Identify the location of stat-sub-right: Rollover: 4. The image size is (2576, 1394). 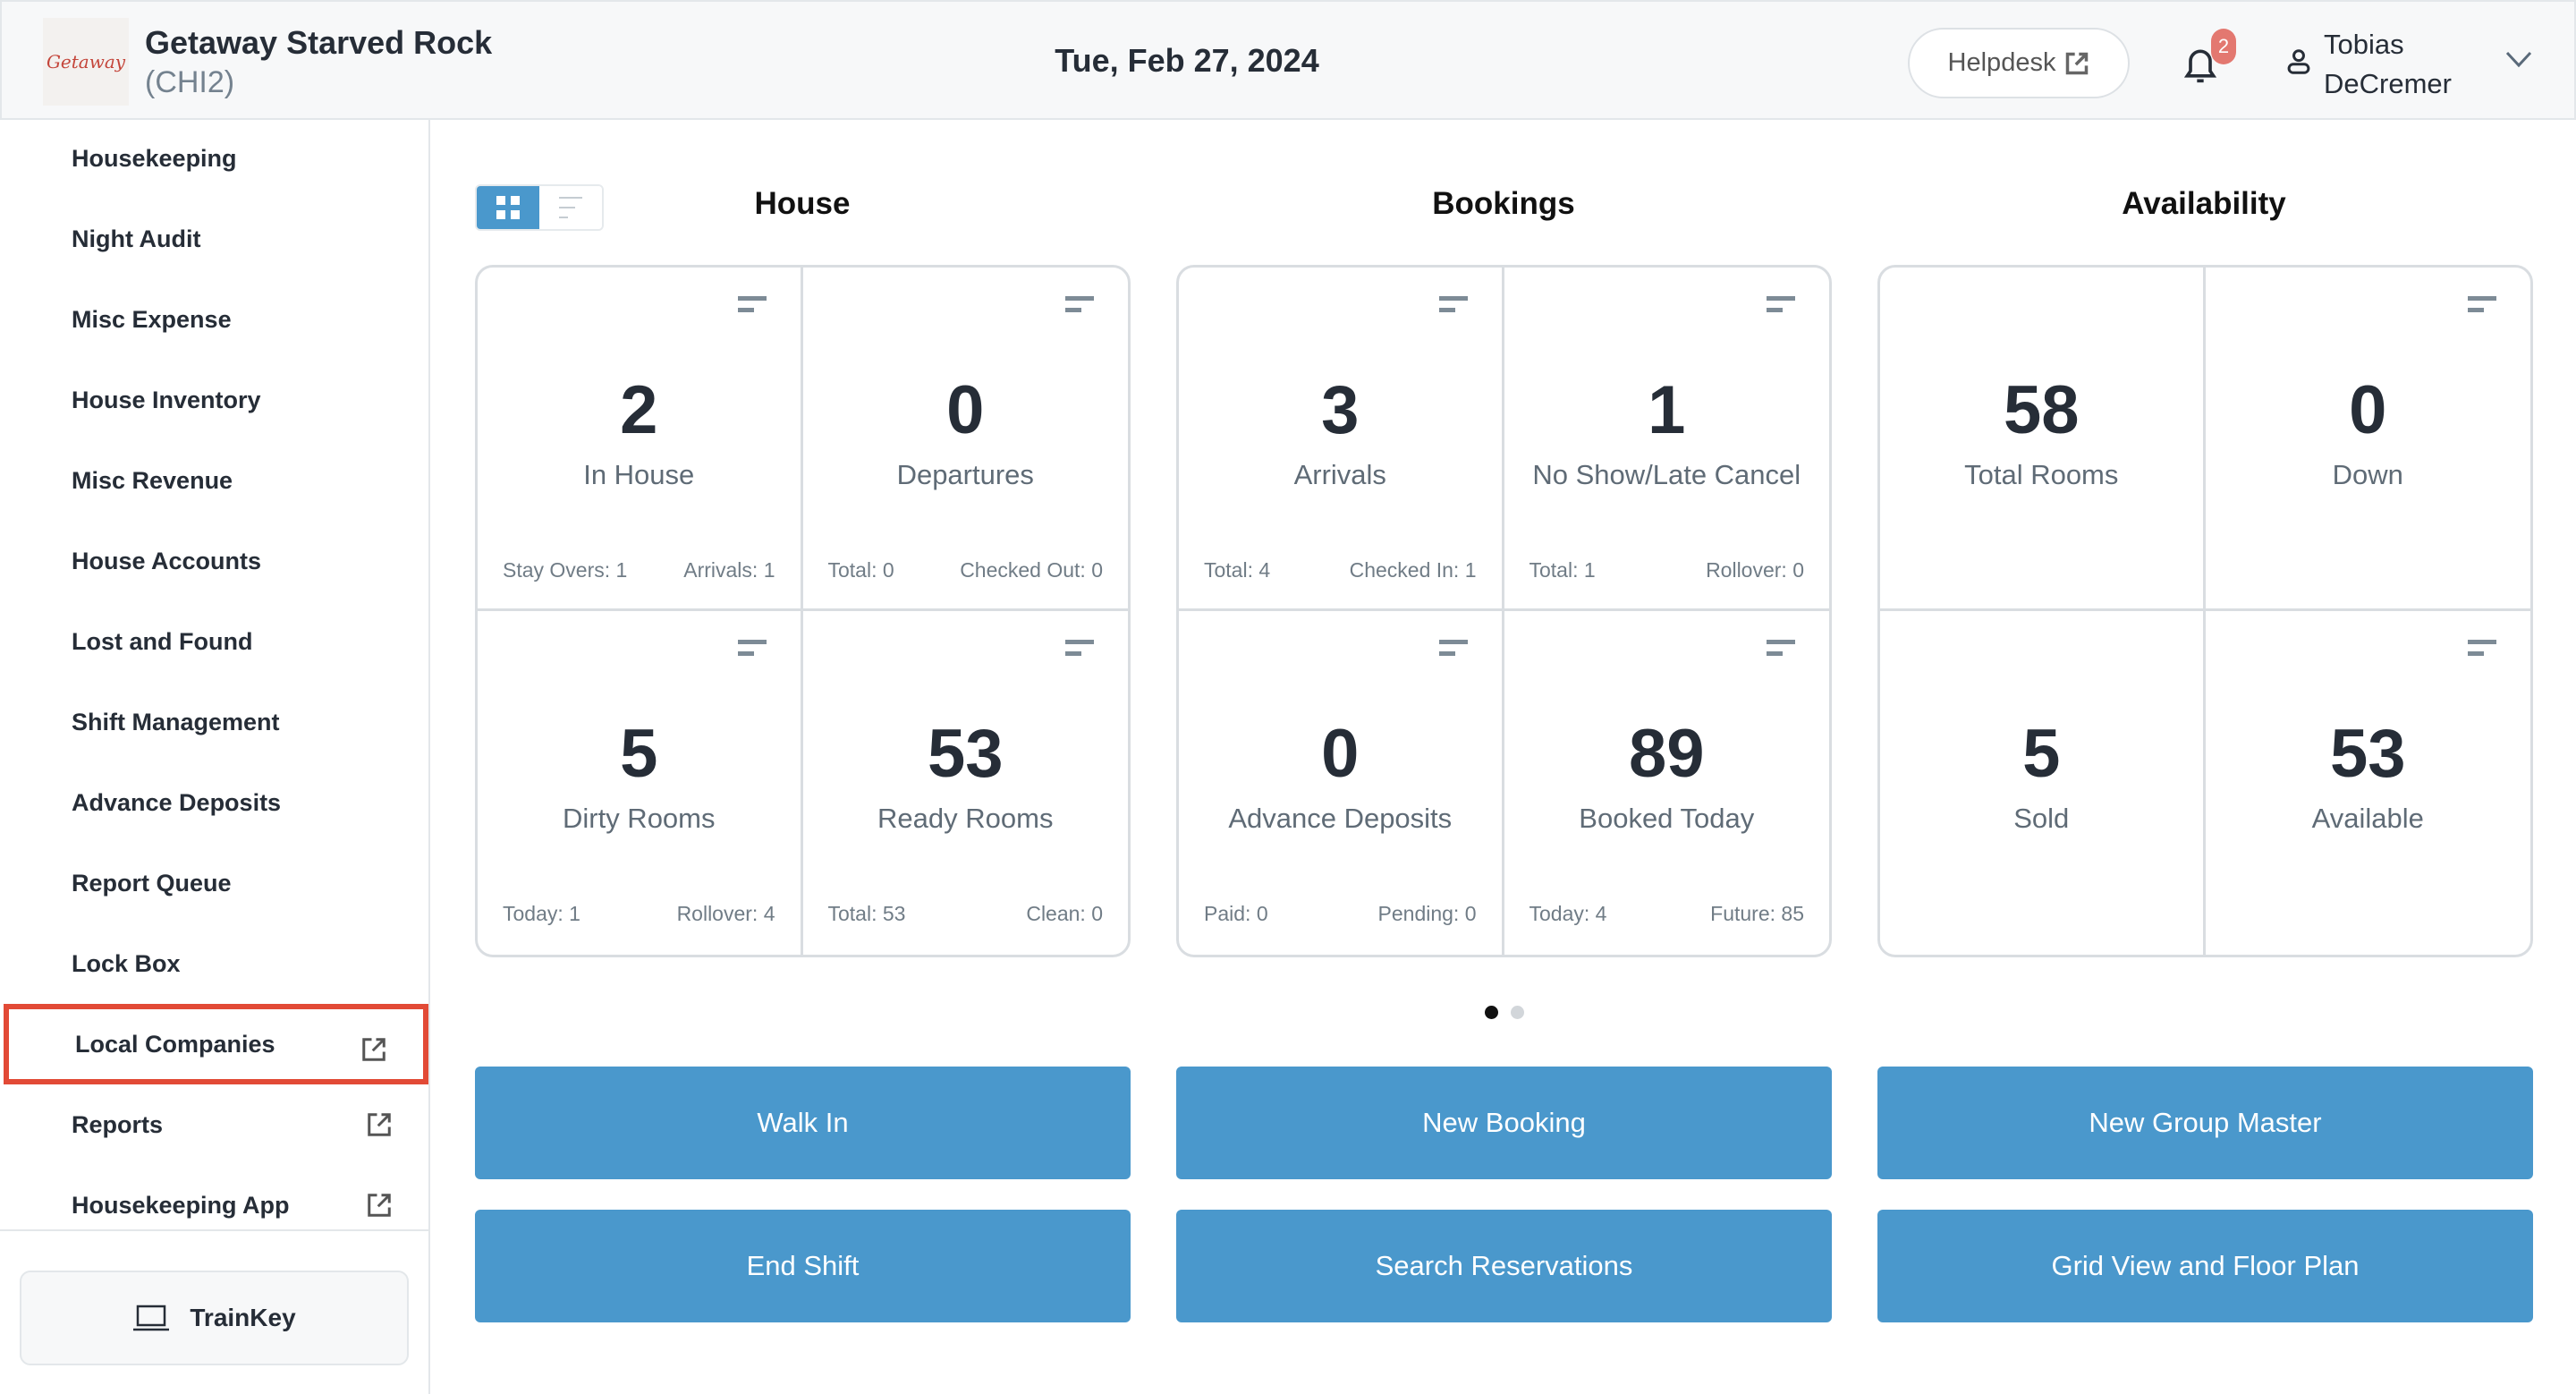
(725, 913).